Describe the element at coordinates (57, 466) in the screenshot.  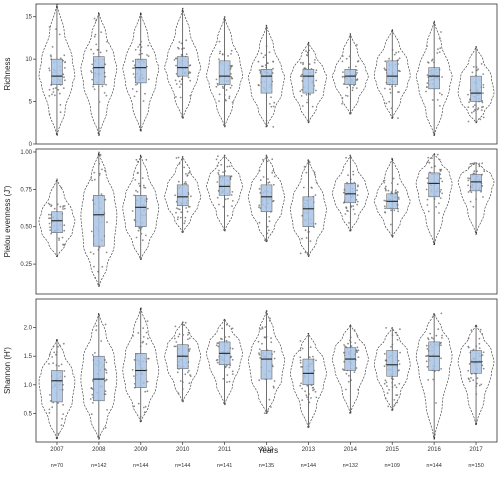
I see `sample-size-label: n=70` at that location.